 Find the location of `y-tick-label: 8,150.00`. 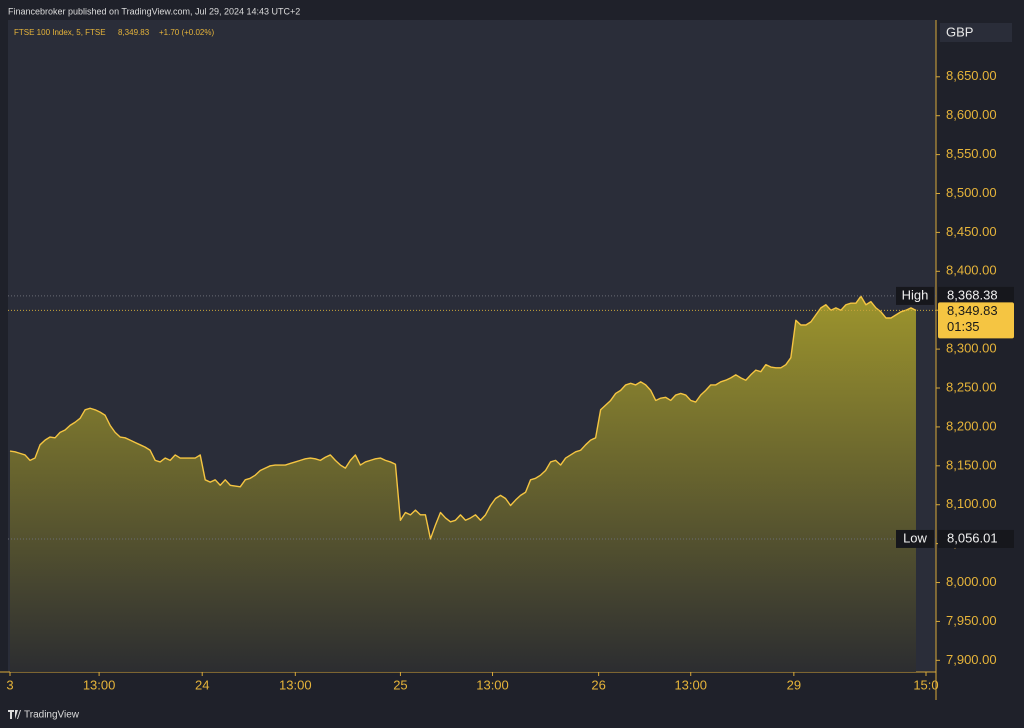

y-tick-label: 8,150.00 is located at coordinates (971, 464).